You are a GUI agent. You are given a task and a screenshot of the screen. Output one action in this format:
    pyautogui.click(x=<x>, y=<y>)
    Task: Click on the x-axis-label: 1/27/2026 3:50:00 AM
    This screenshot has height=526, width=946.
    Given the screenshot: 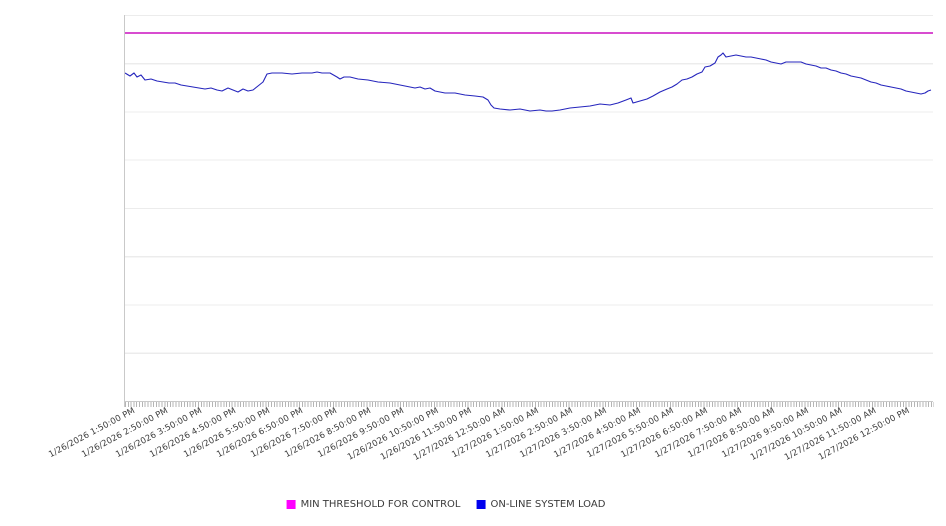 What is the action you would take?
    pyautogui.click(x=563, y=433)
    